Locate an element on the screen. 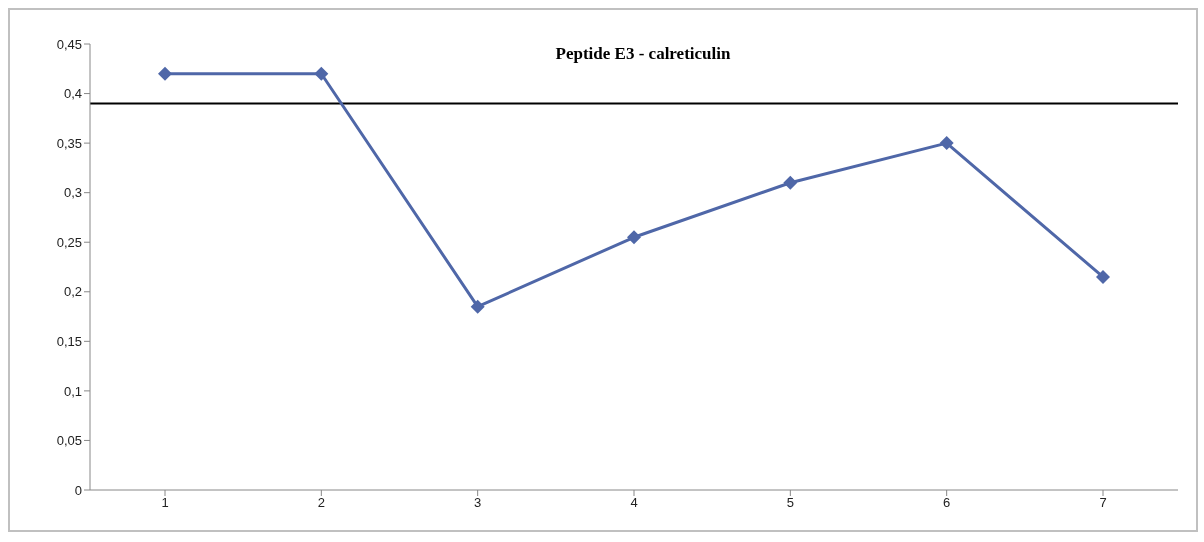 The width and height of the screenshot is (1204, 542). y-tick-label: 0,15 is located at coordinates (69, 341).